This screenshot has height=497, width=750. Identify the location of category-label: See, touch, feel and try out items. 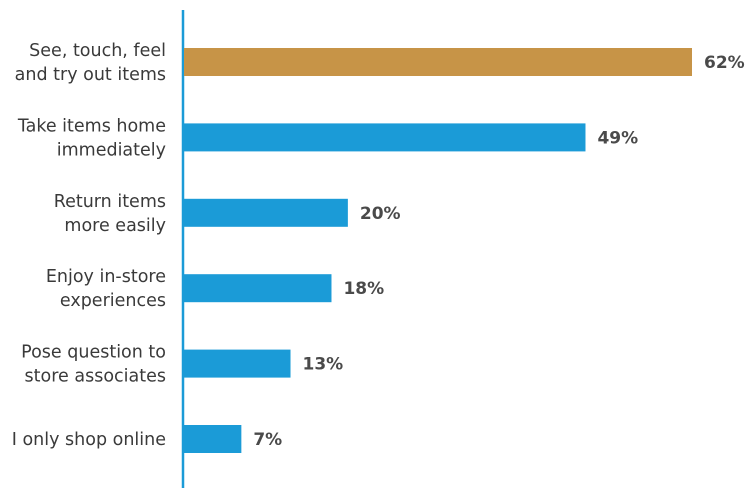
(90, 63).